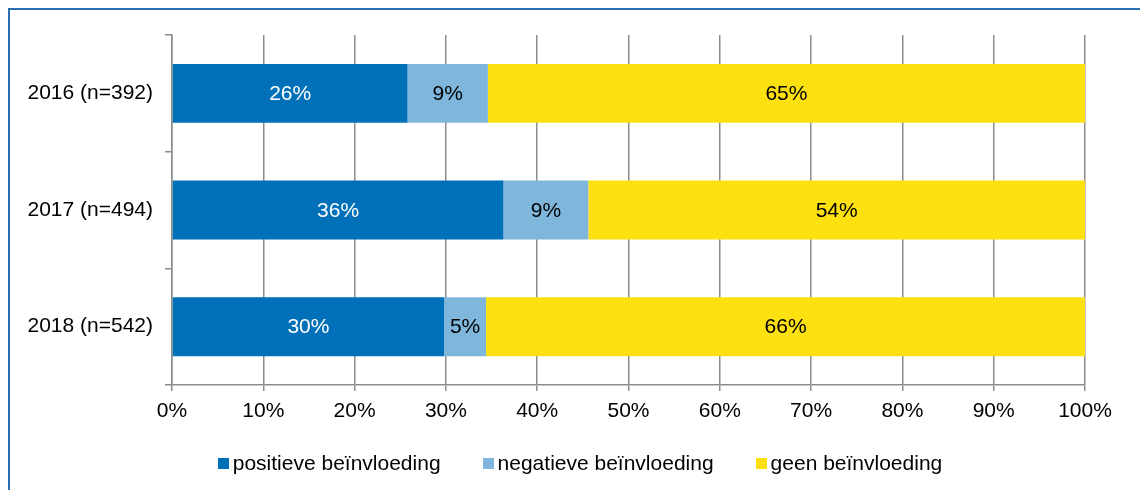 Image resolution: width=1140 pixels, height=490 pixels. Describe the element at coordinates (263, 410) in the screenshot. I see `x-tick-label: 10%` at that location.